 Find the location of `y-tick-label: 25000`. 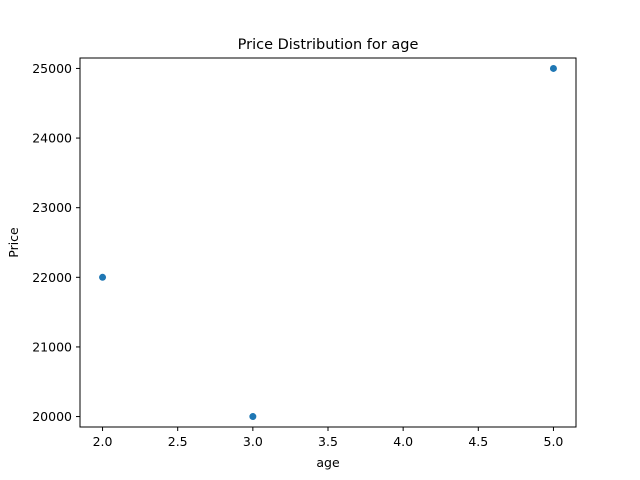

y-tick-label: 25000 is located at coordinates (52, 68).